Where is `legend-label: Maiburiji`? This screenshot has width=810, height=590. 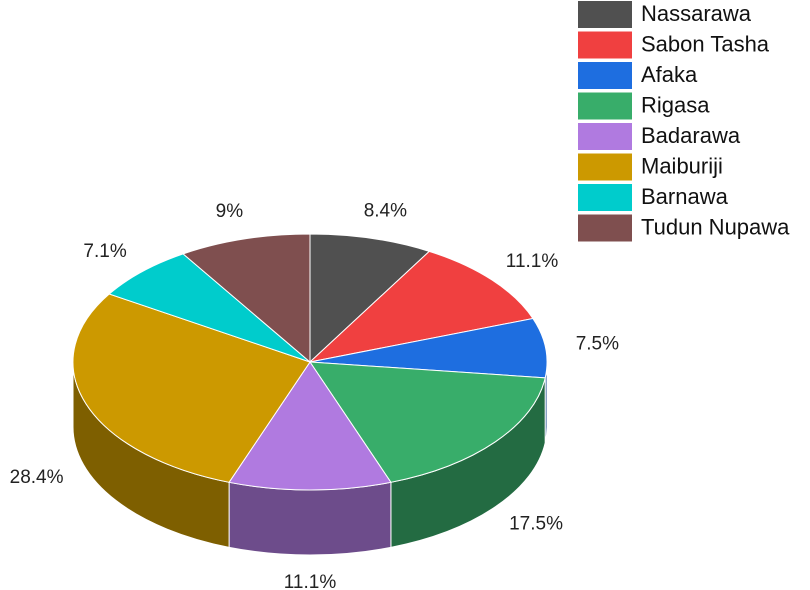 legend-label: Maiburiji is located at coordinates (682, 165).